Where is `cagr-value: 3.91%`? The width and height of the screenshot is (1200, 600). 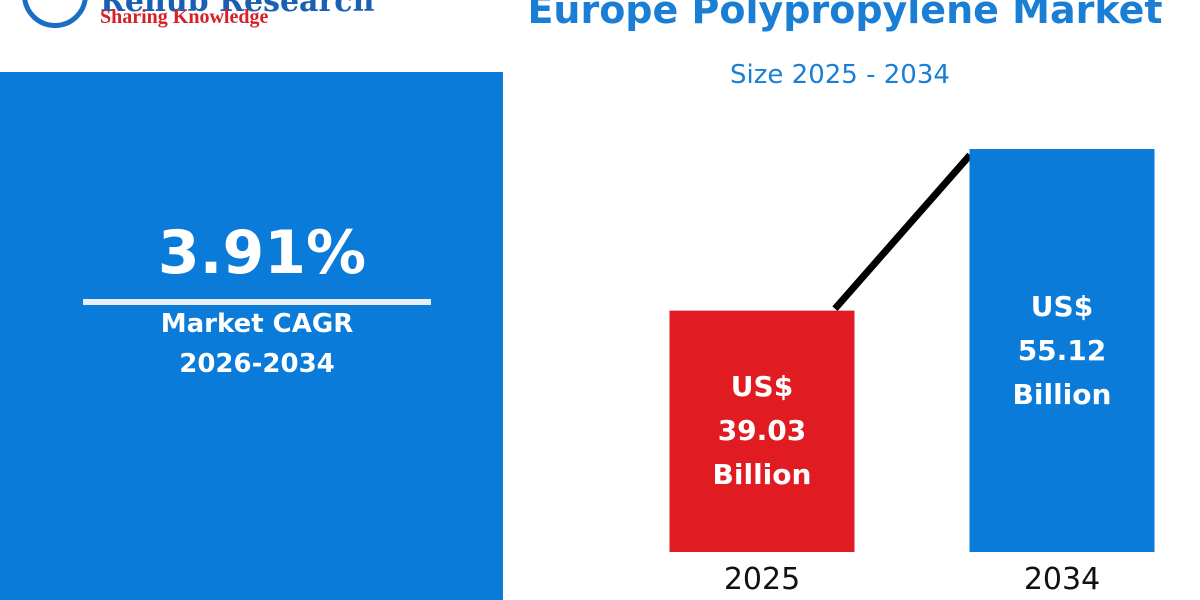
cagr-value: 3.91% is located at coordinates (262, 253).